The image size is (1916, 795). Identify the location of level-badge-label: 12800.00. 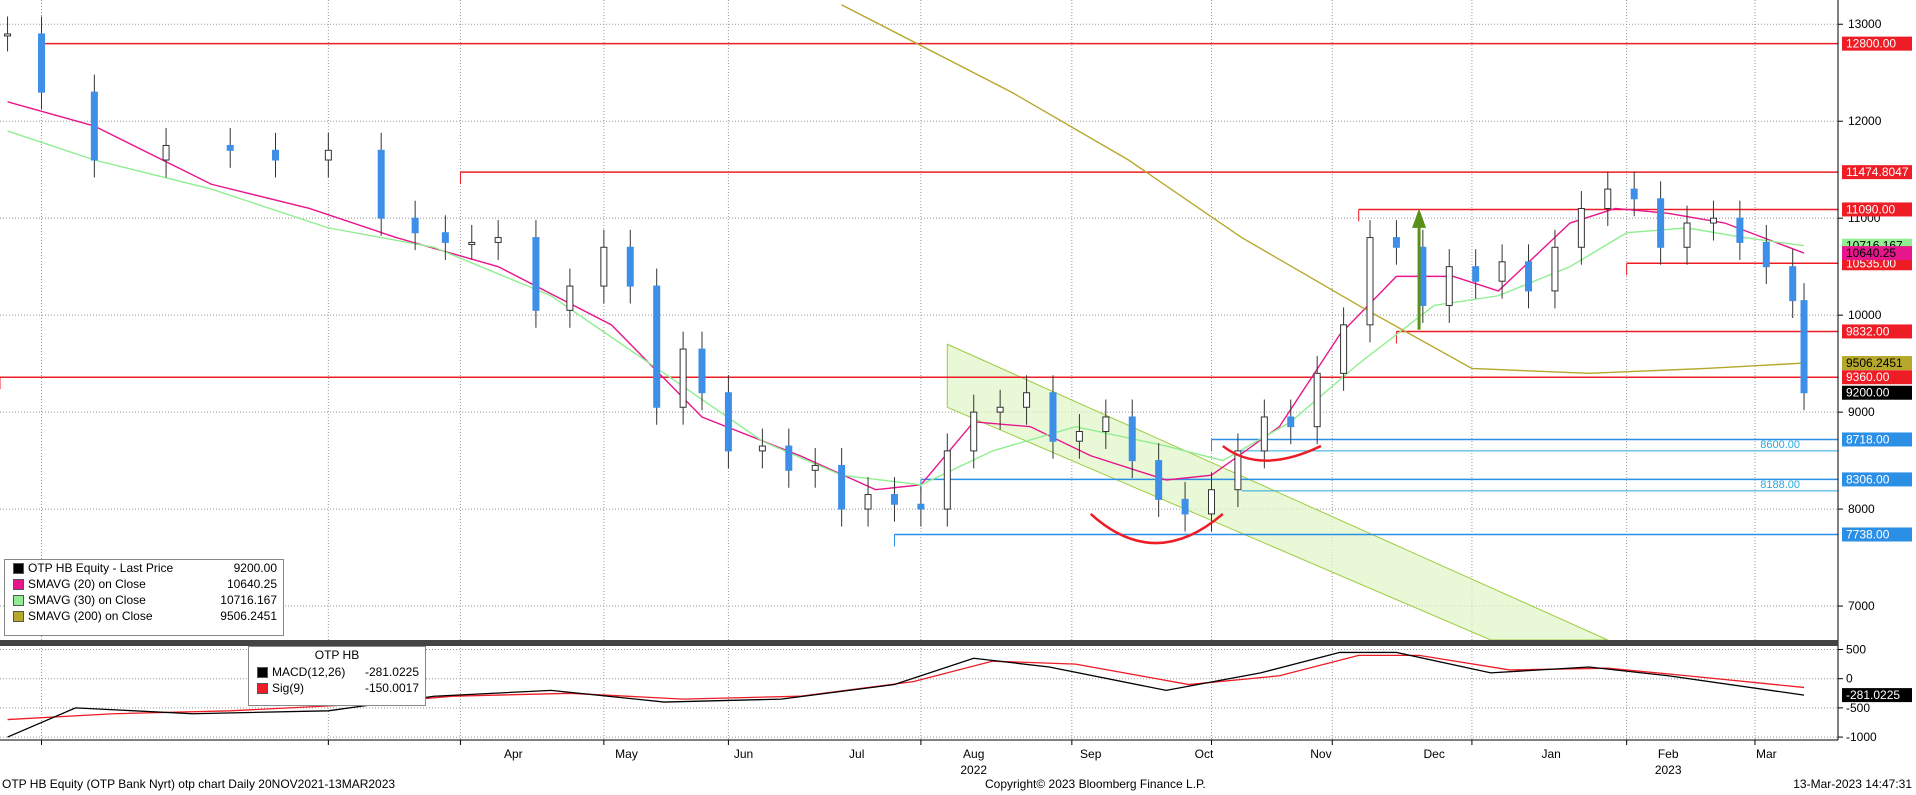
(1871, 44).